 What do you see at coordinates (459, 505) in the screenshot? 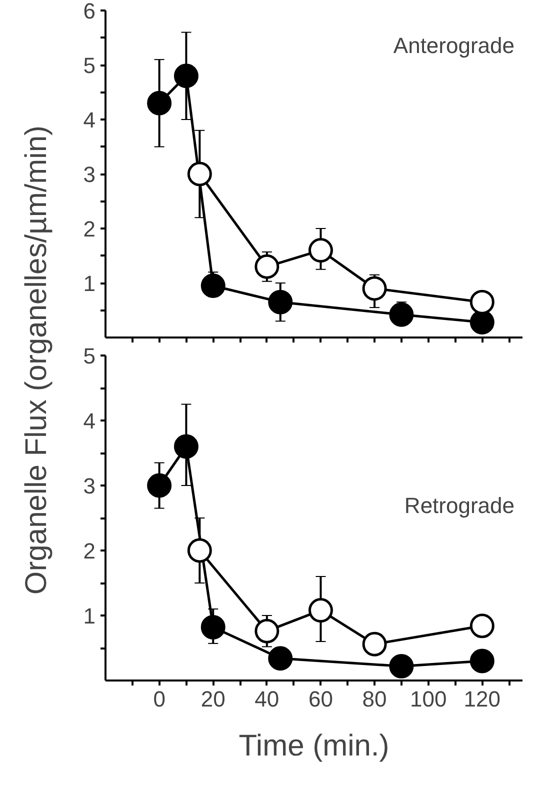
I see `annotation: Retrograde` at bounding box center [459, 505].